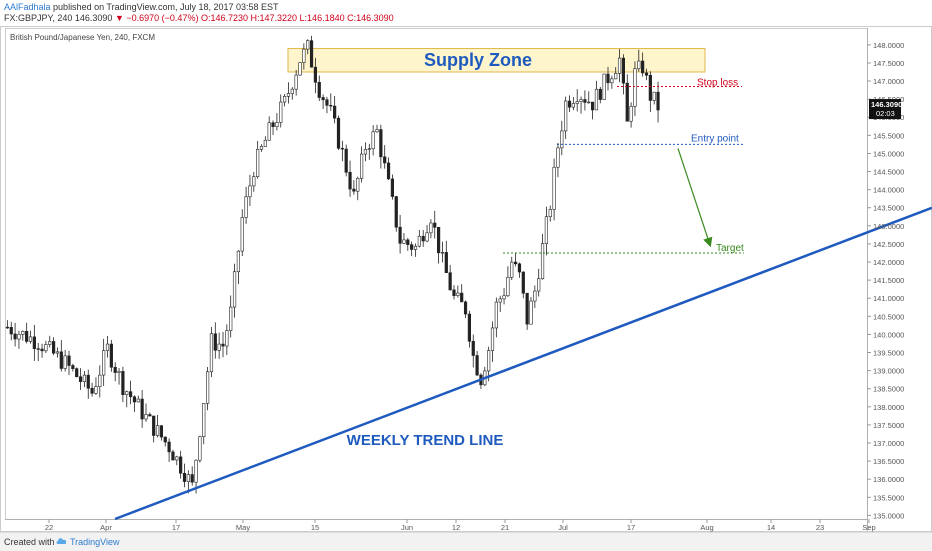 This screenshot has height=551, width=932. What do you see at coordinates (243, 527) in the screenshot?
I see `time-tick-label: May` at bounding box center [243, 527].